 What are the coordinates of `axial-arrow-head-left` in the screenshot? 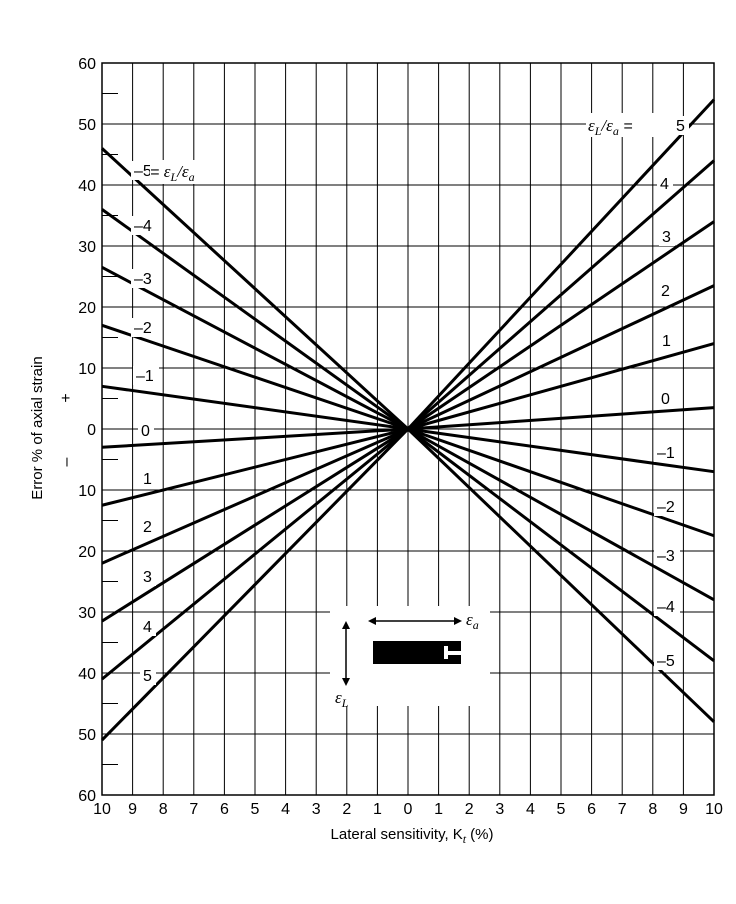 It's located at (372, 621).